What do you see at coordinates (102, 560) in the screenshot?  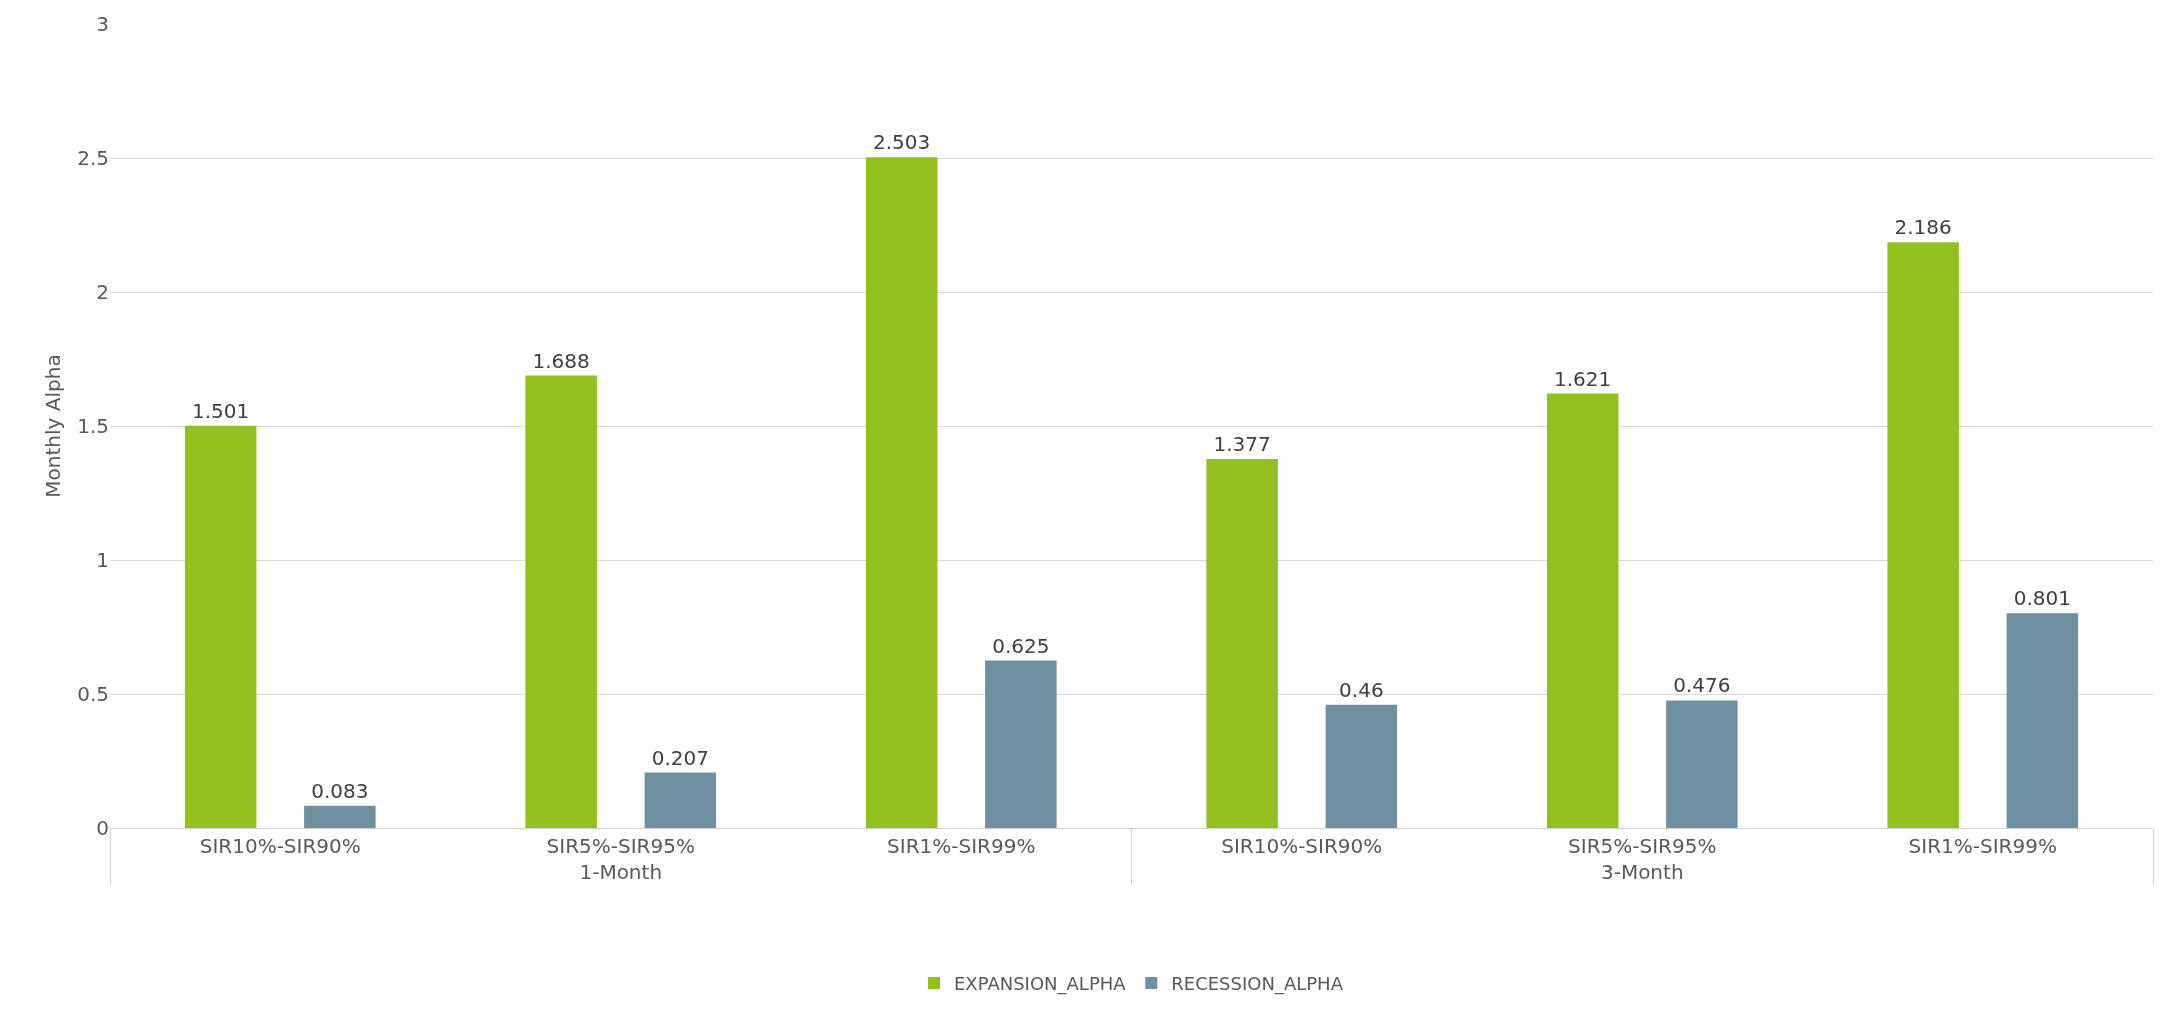 I see `y-tick-label: 1` at bounding box center [102, 560].